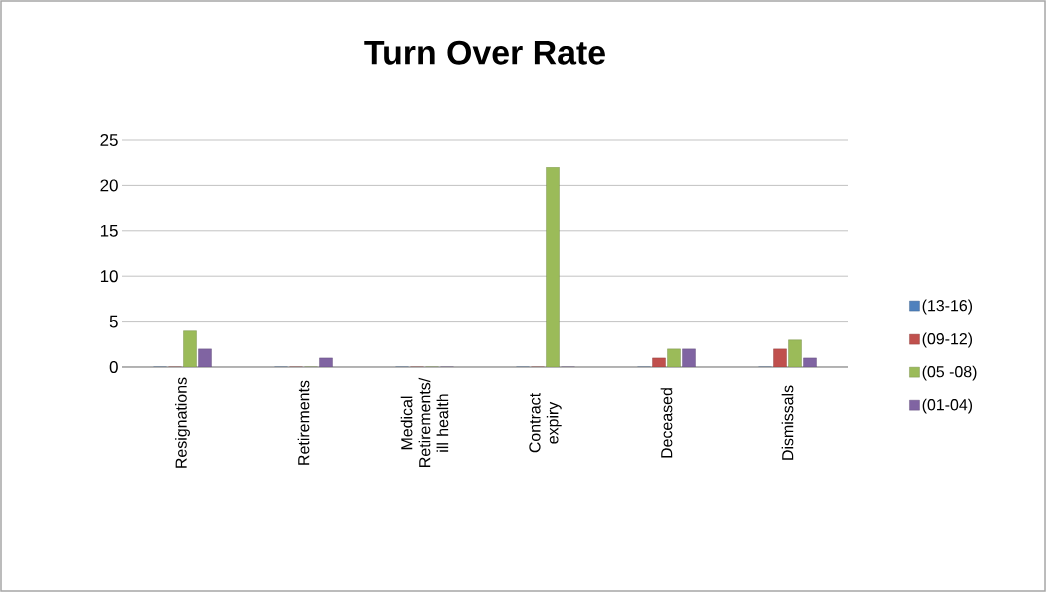 The height and width of the screenshot is (592, 1046). Describe the element at coordinates (947, 307) in the screenshot. I see `legend-label: (13-16)` at that location.